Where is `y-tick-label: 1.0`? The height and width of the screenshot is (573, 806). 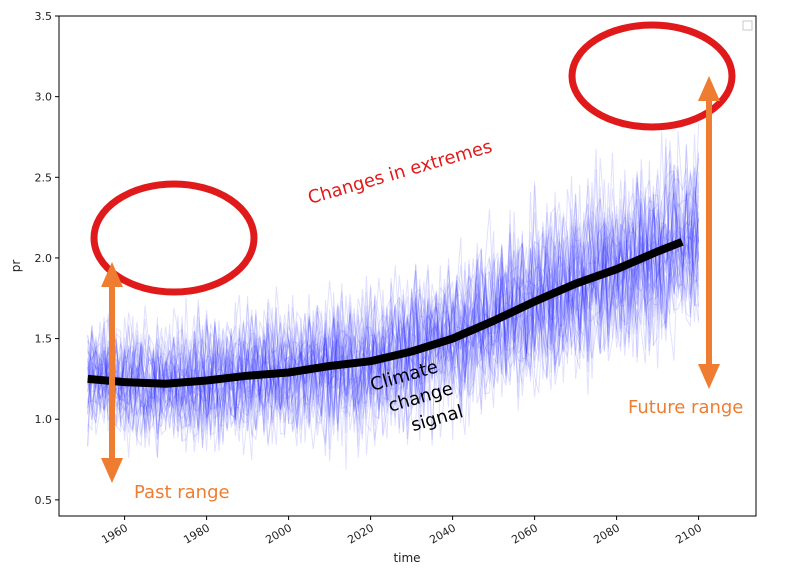 y-tick-label: 1.0 is located at coordinates (44, 419).